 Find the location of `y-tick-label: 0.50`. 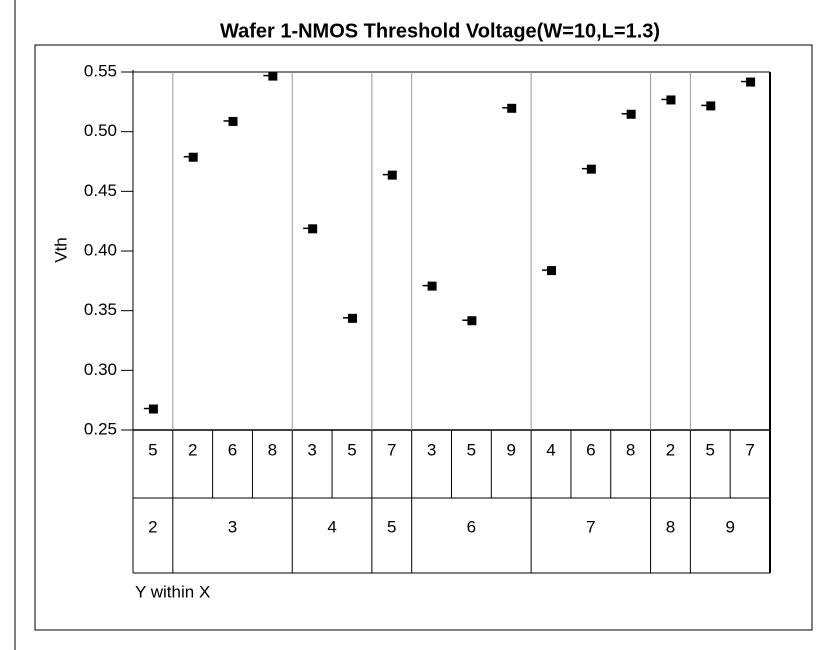

y-tick-label: 0.50 is located at coordinates (100, 130).